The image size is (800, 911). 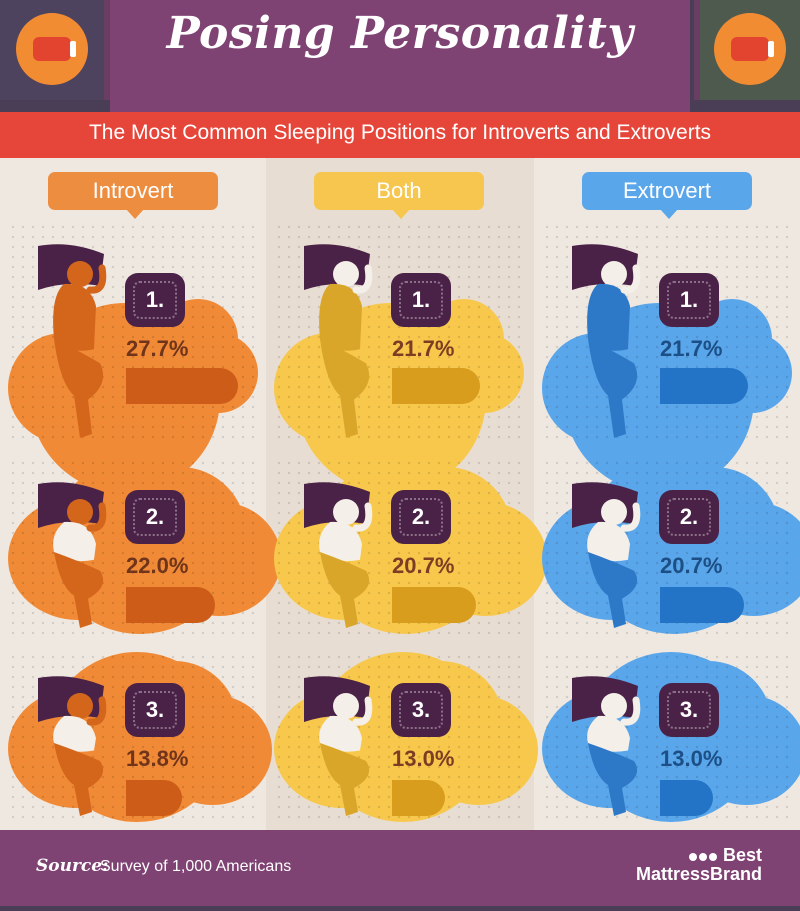 What do you see at coordinates (400, 33) in the screenshot?
I see `page-title: Posing Personality` at bounding box center [400, 33].